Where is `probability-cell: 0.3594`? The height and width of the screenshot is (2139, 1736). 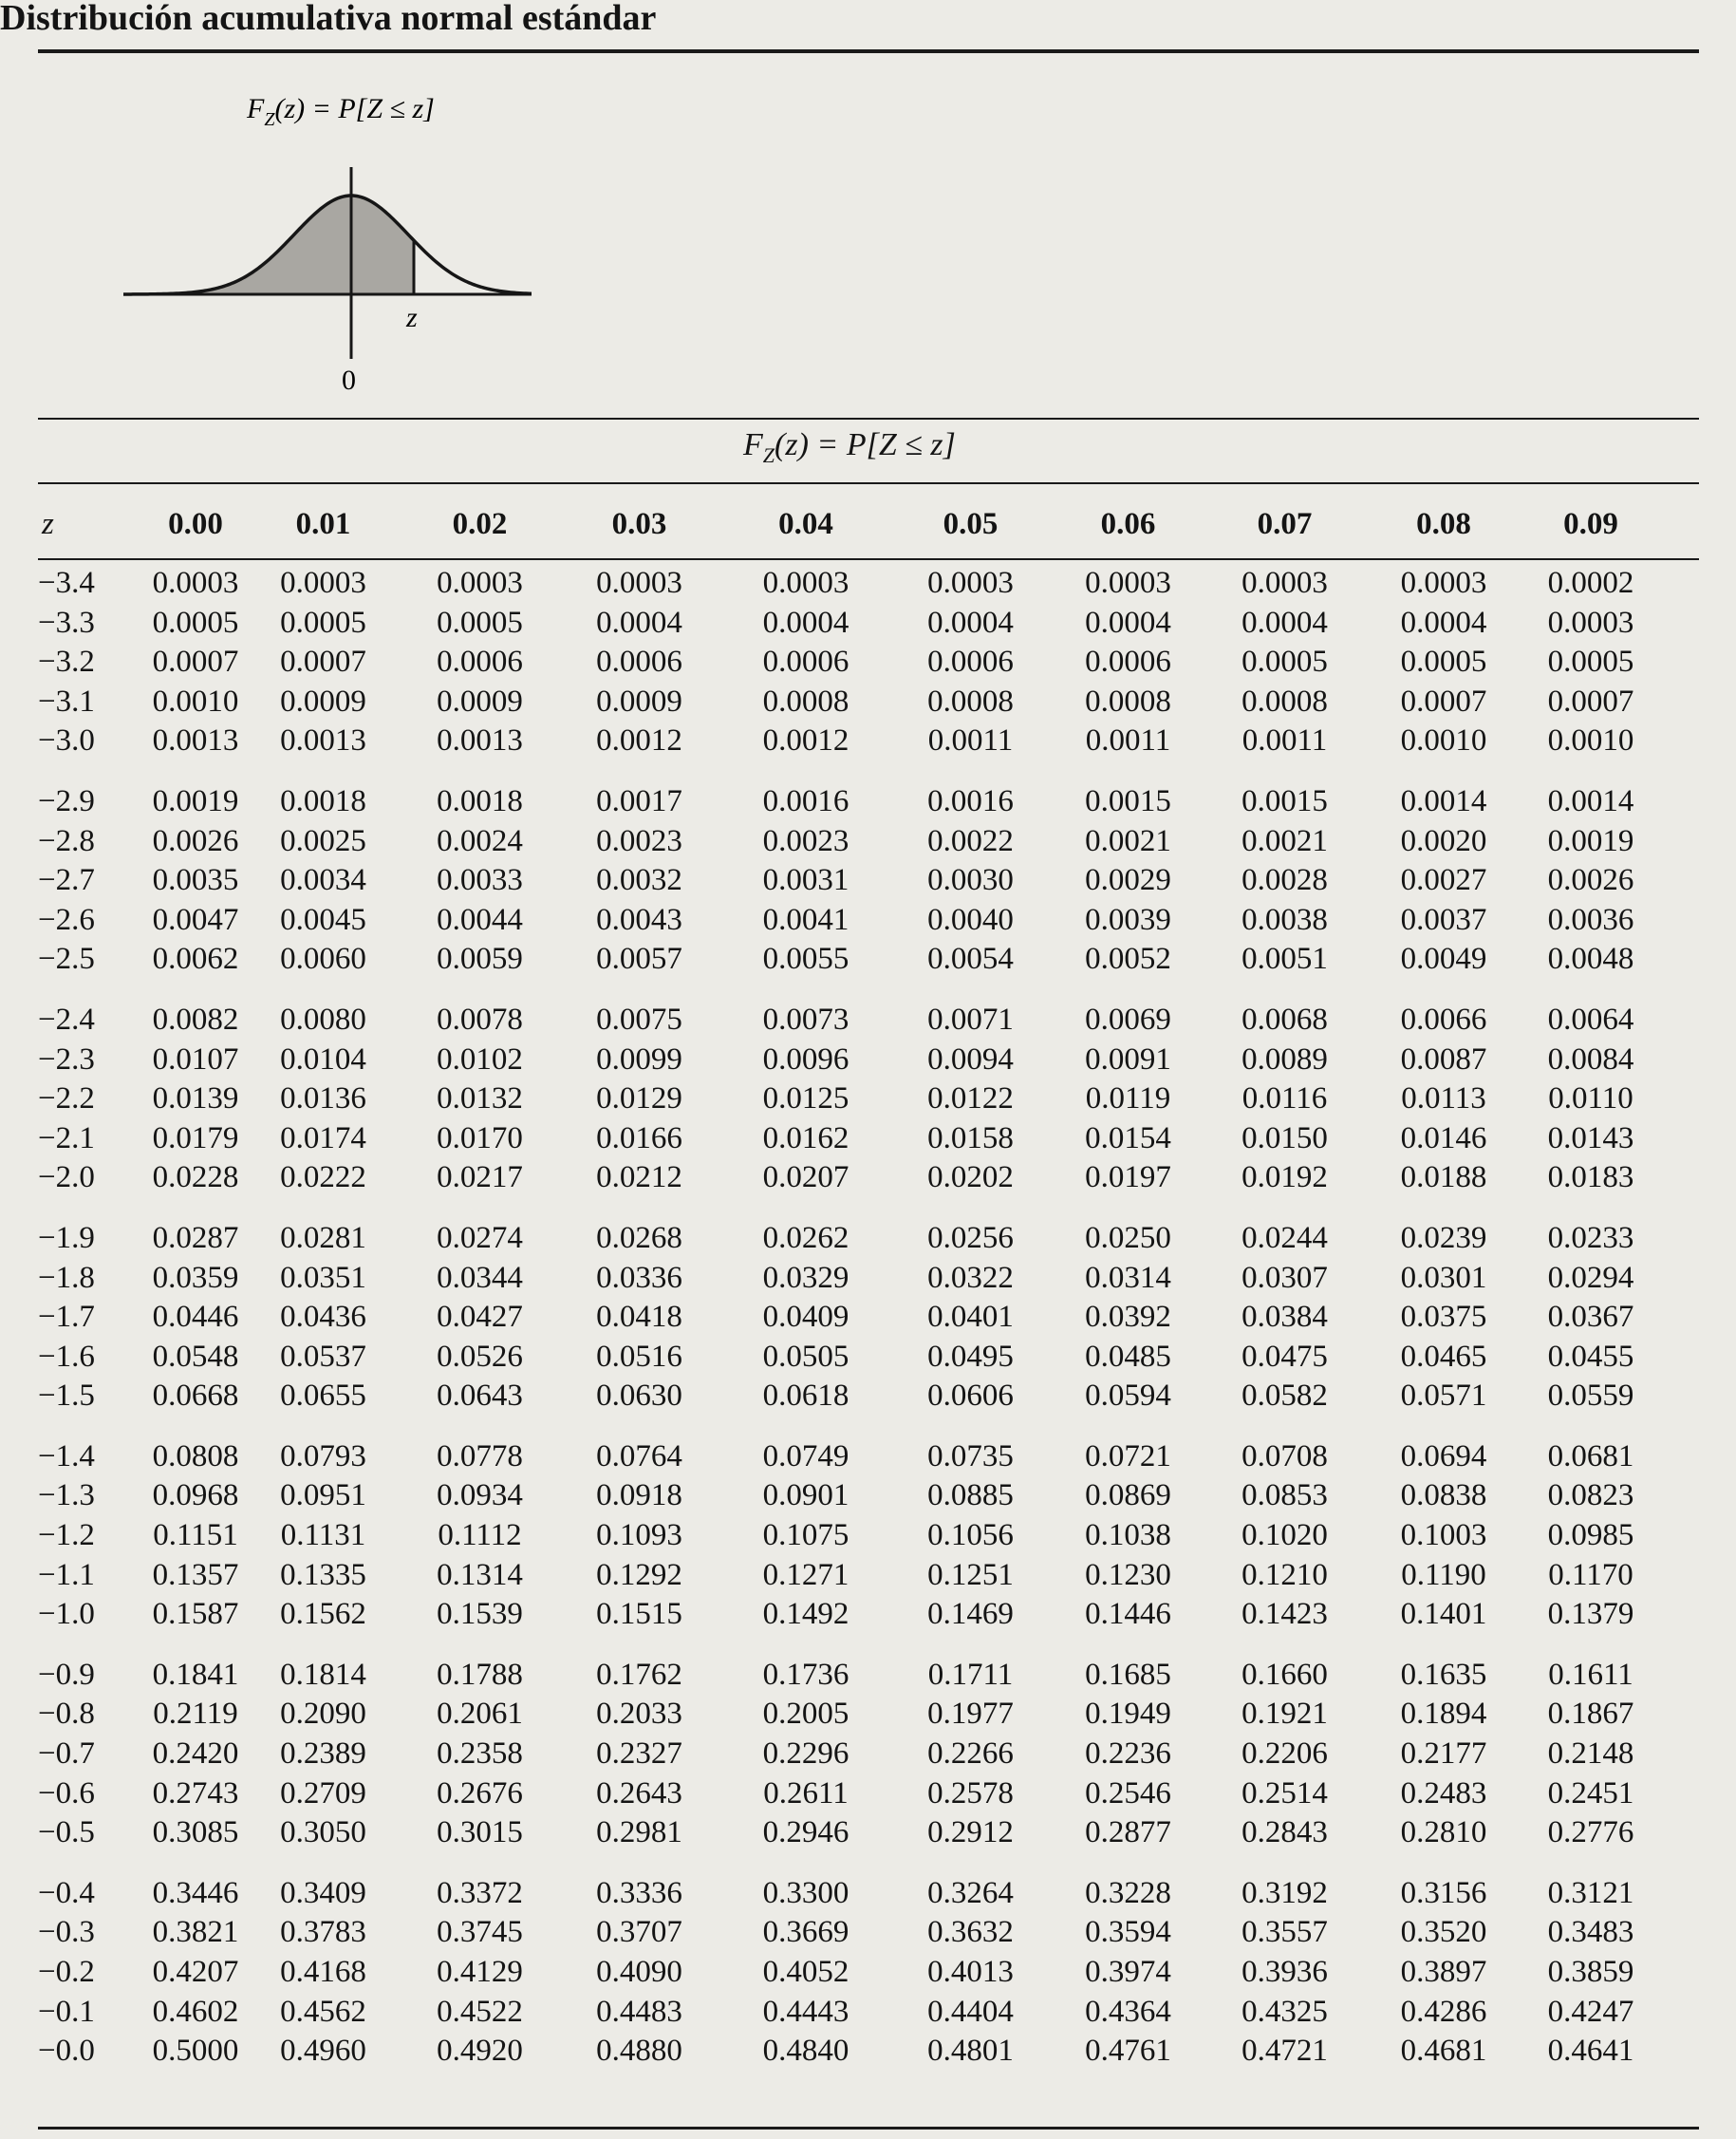
probability-cell: 0.3594 is located at coordinates (1128, 1932).